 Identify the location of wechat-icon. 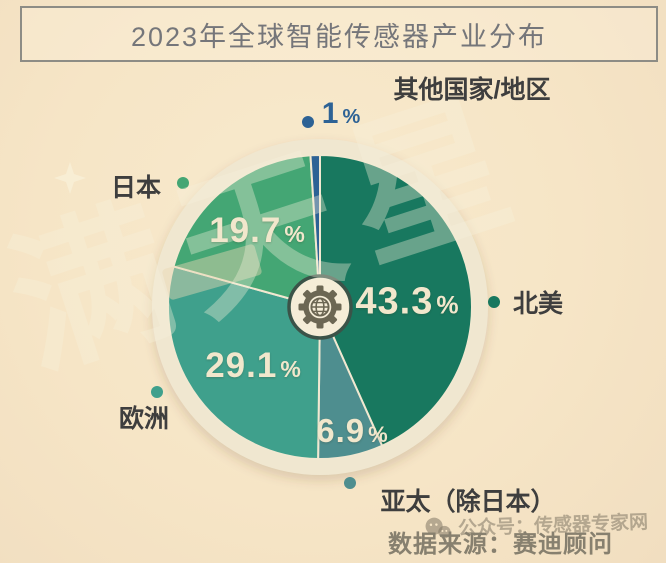
(438, 527).